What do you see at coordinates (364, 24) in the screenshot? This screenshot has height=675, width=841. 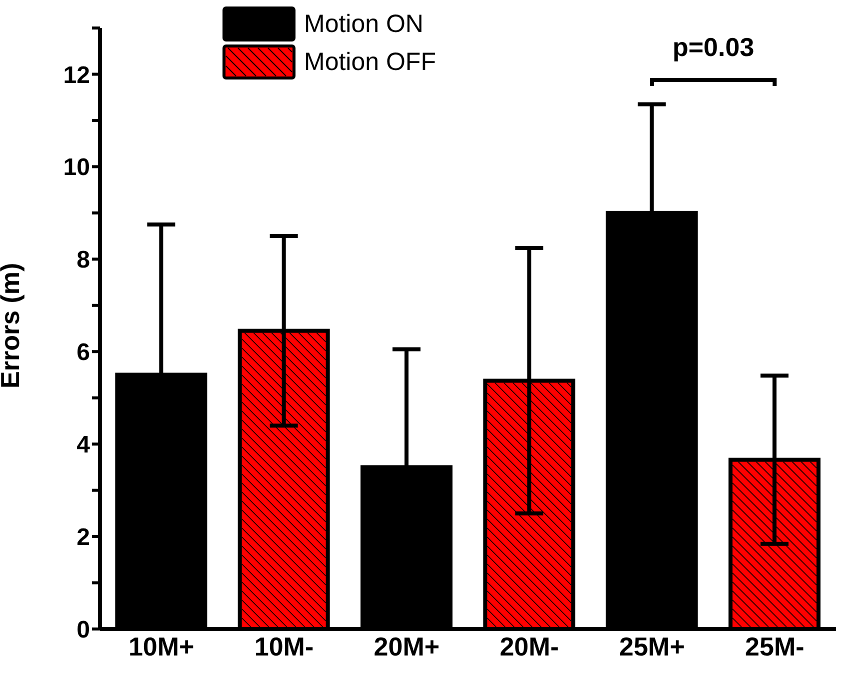 I see `legend-label: Motion ON` at bounding box center [364, 24].